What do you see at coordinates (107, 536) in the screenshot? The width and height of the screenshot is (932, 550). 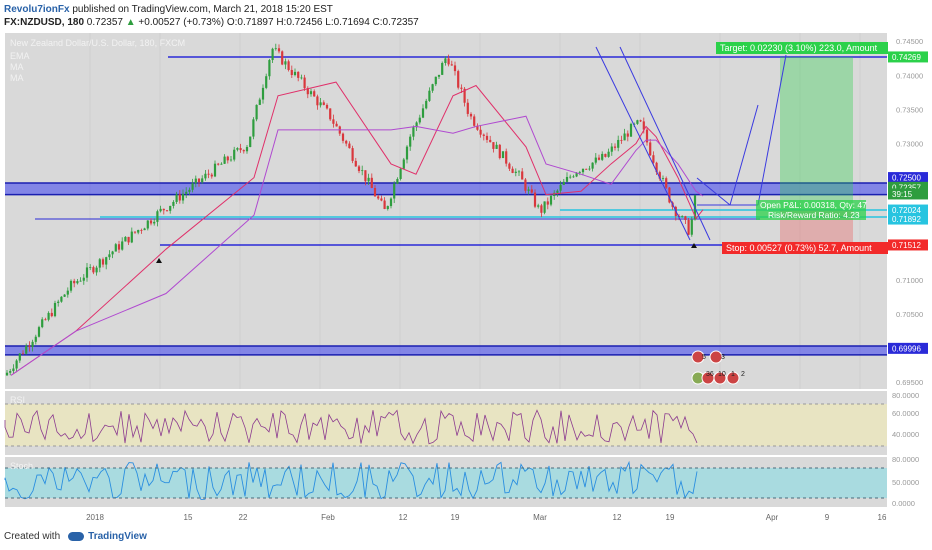 I see `tradingview-logo: TradingView` at bounding box center [107, 536].